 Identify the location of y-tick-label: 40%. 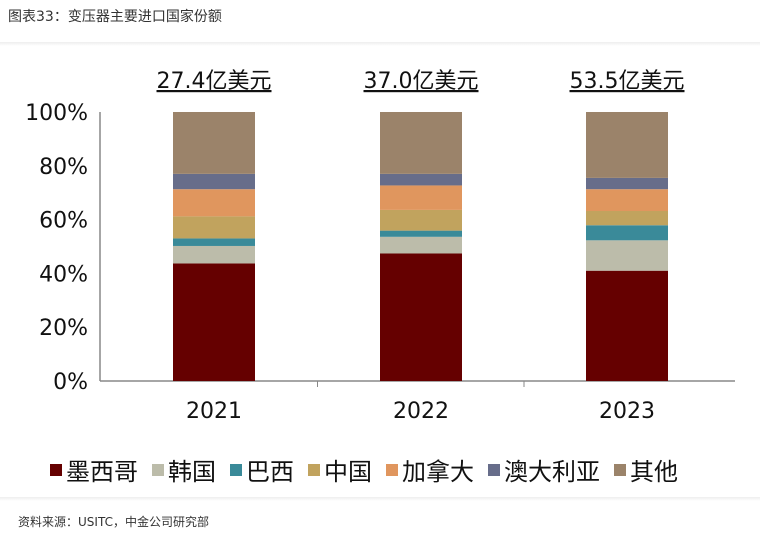
(63, 274).